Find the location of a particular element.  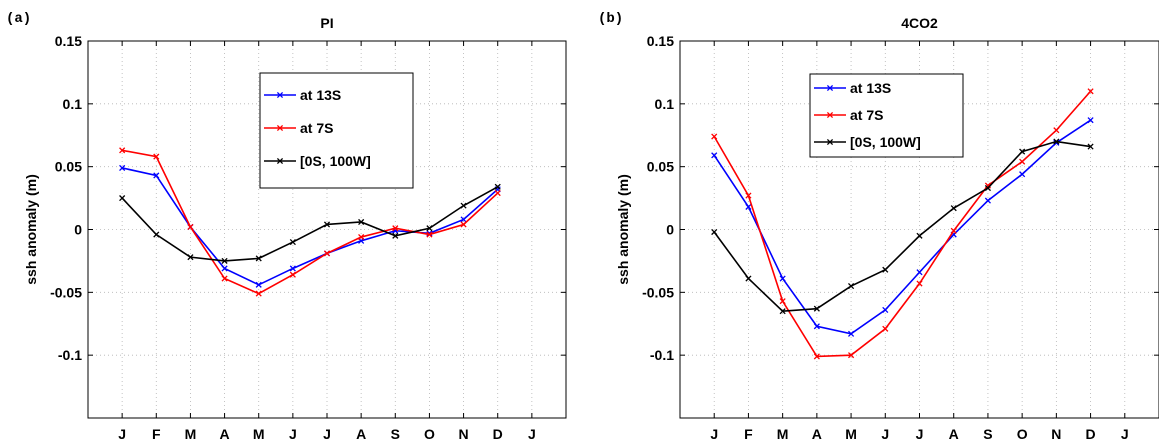

y-tick-label: -0.05 is located at coordinates (66, 292).